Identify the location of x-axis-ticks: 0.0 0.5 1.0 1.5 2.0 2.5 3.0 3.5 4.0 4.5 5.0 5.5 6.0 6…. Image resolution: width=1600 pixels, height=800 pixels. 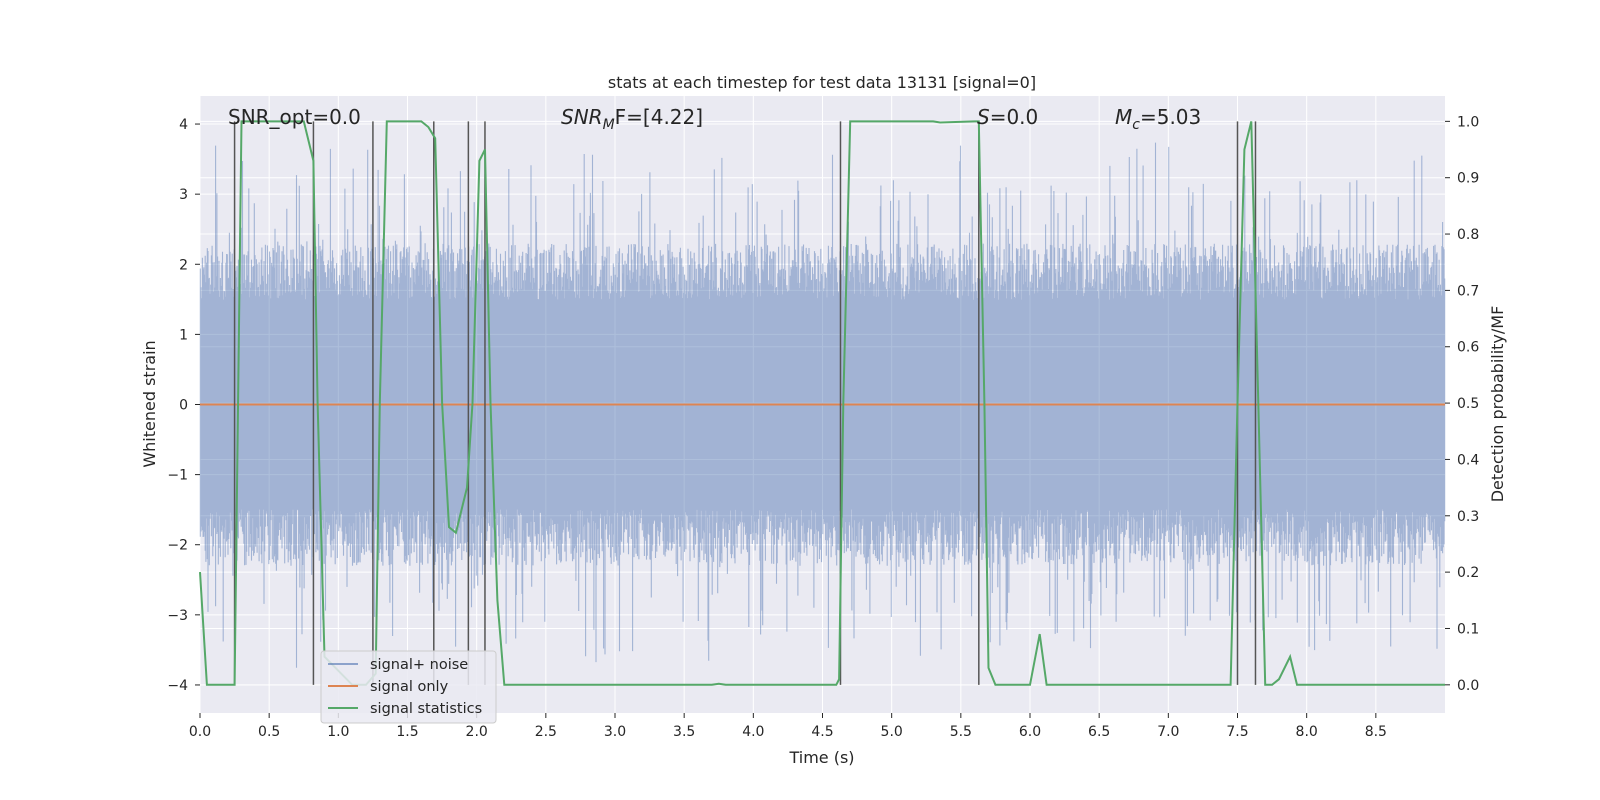
(788, 726).